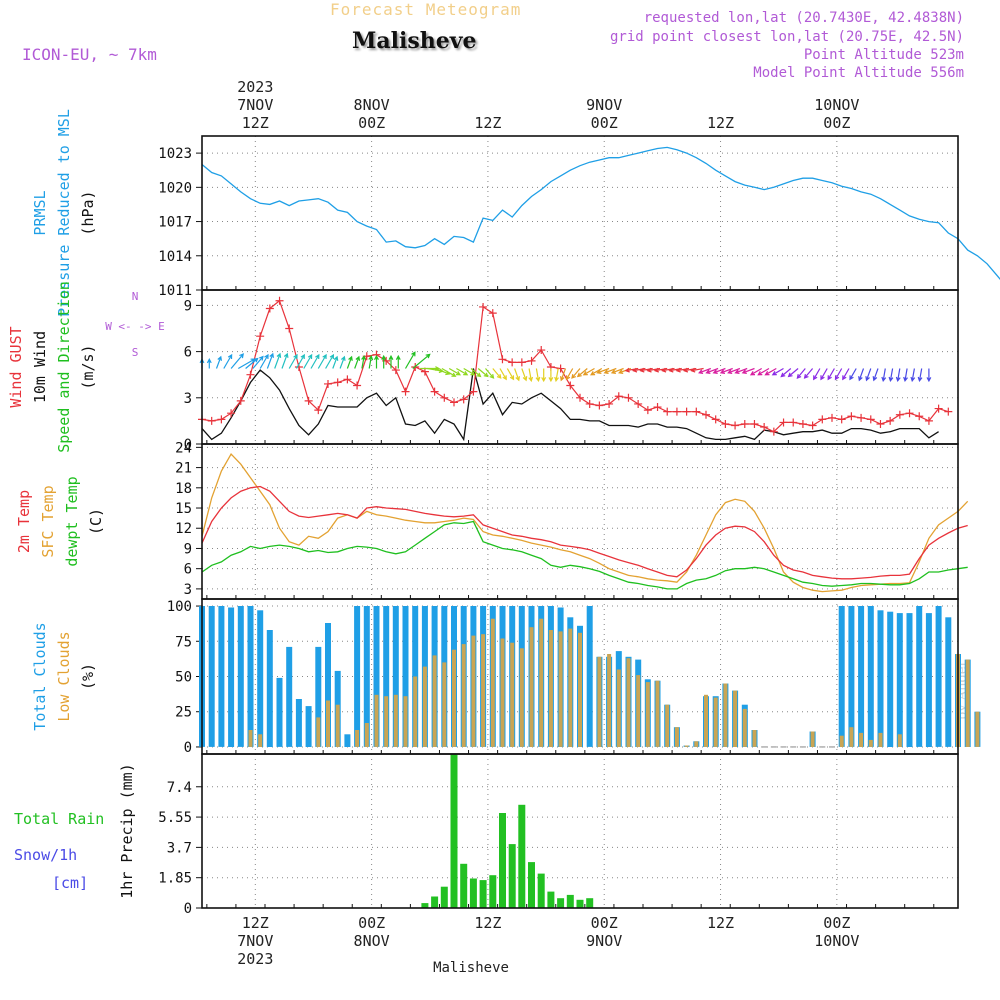 Image resolution: width=1000 pixels, height=1000 pixels. What do you see at coordinates (135, 352) in the screenshot?
I see `compass-south: S` at bounding box center [135, 352].